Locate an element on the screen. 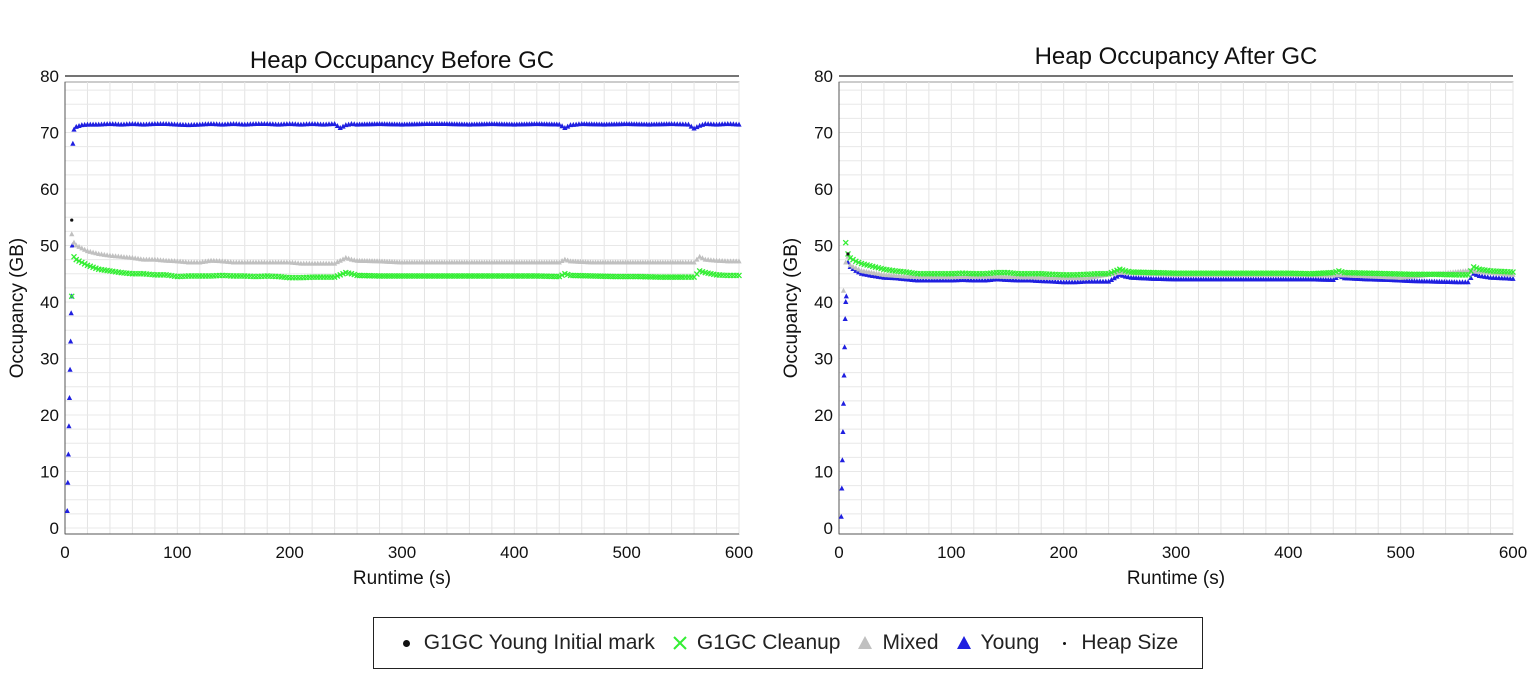 The image size is (1536, 689). x-tick-label: 300 is located at coordinates (402, 552).